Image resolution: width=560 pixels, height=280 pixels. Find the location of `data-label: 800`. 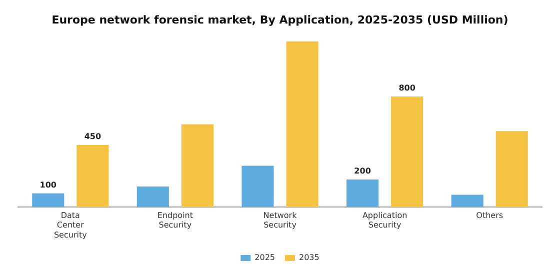

data-label: 800 is located at coordinates (407, 88).